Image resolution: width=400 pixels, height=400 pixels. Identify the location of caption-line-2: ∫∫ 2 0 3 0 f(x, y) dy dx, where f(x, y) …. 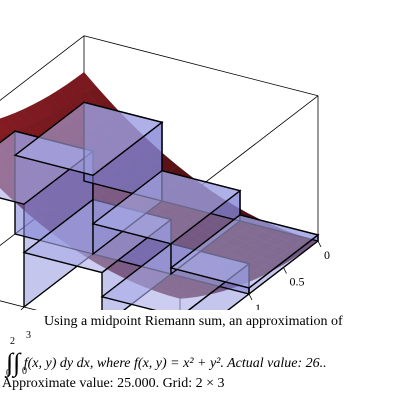
(166, 354).